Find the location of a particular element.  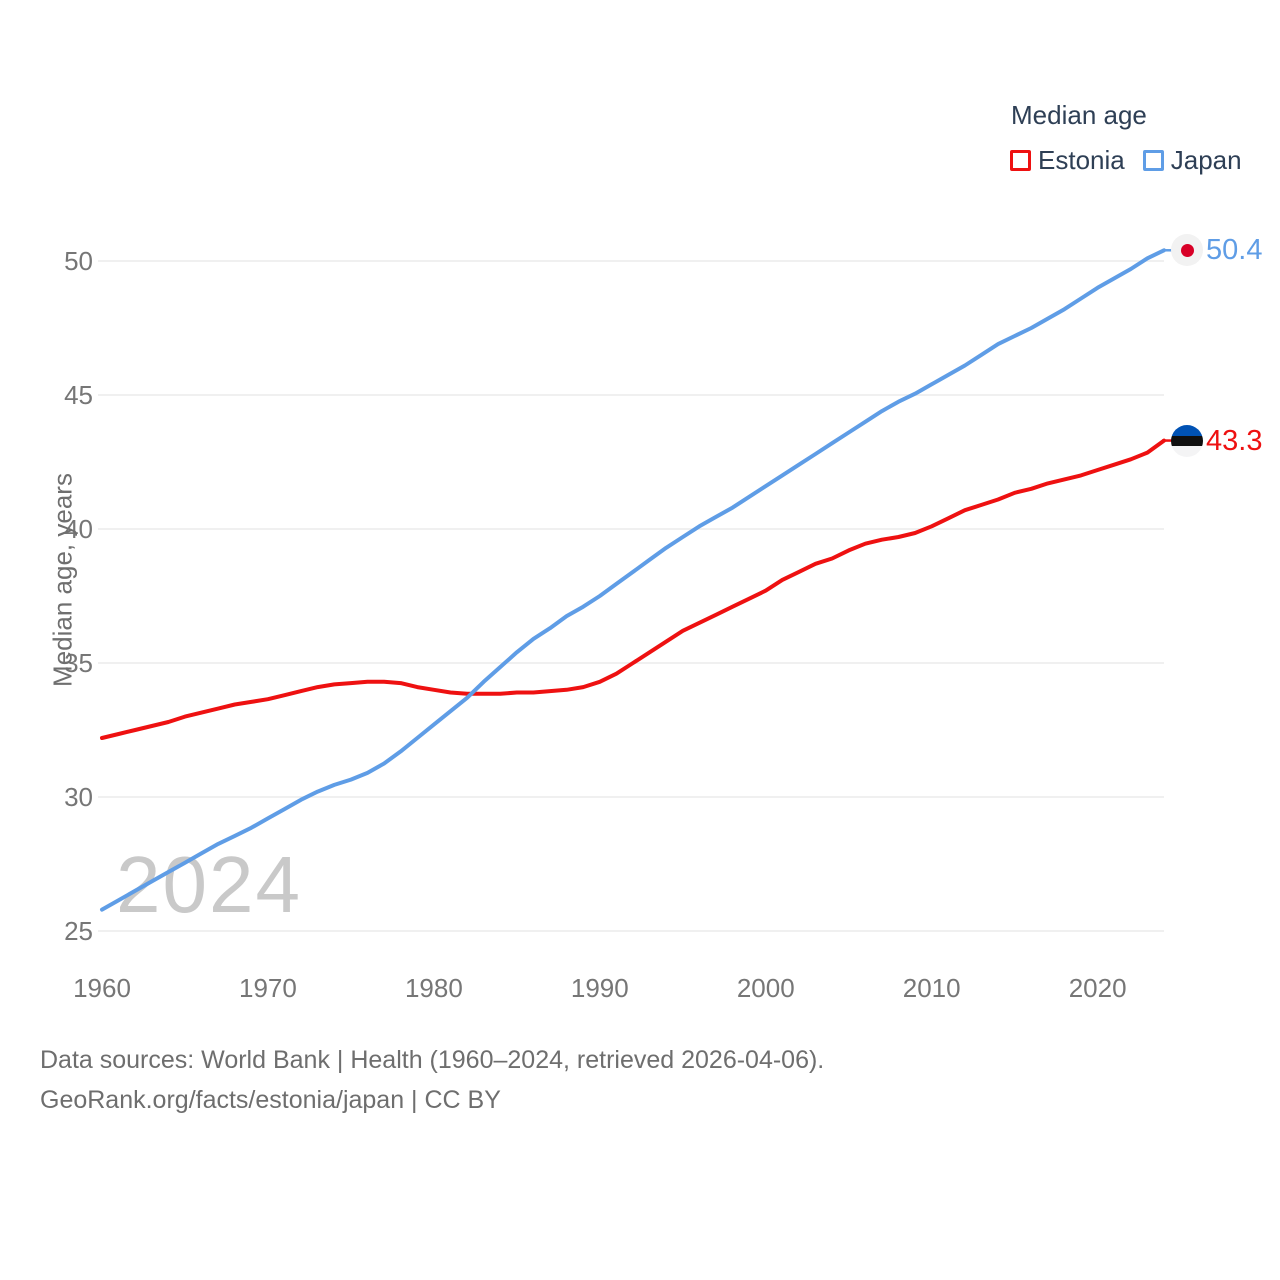

legend-item-japan: Japan is located at coordinates (1192, 160).